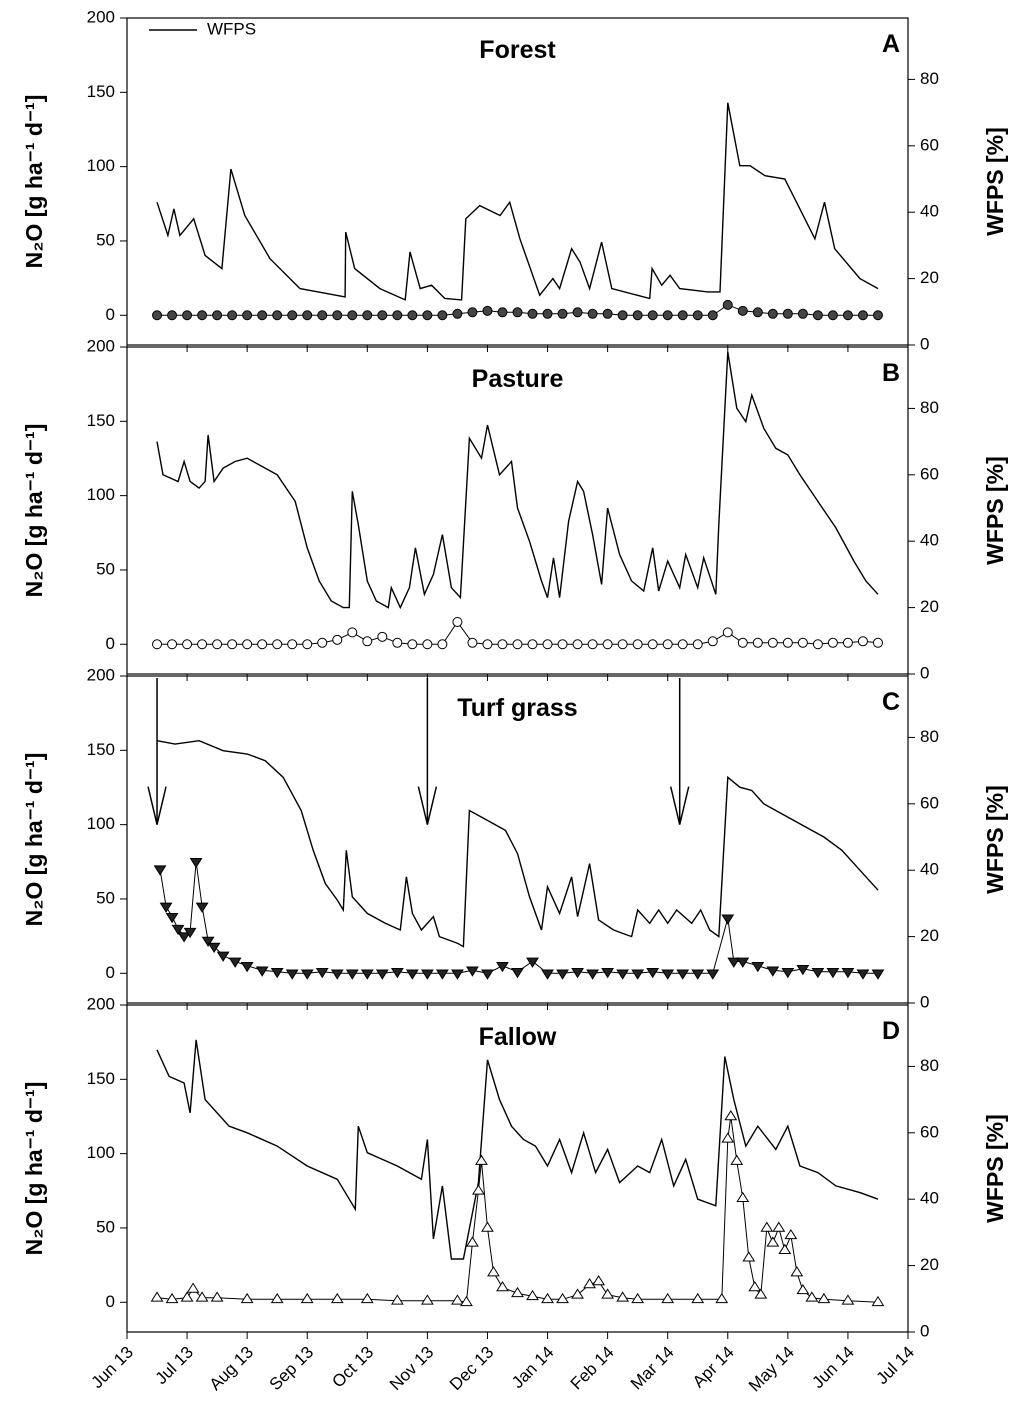 This screenshot has height=1410, width=1015. What do you see at coordinates (833, 1368) in the screenshot?
I see `x-tick-label: Jun 14` at bounding box center [833, 1368].